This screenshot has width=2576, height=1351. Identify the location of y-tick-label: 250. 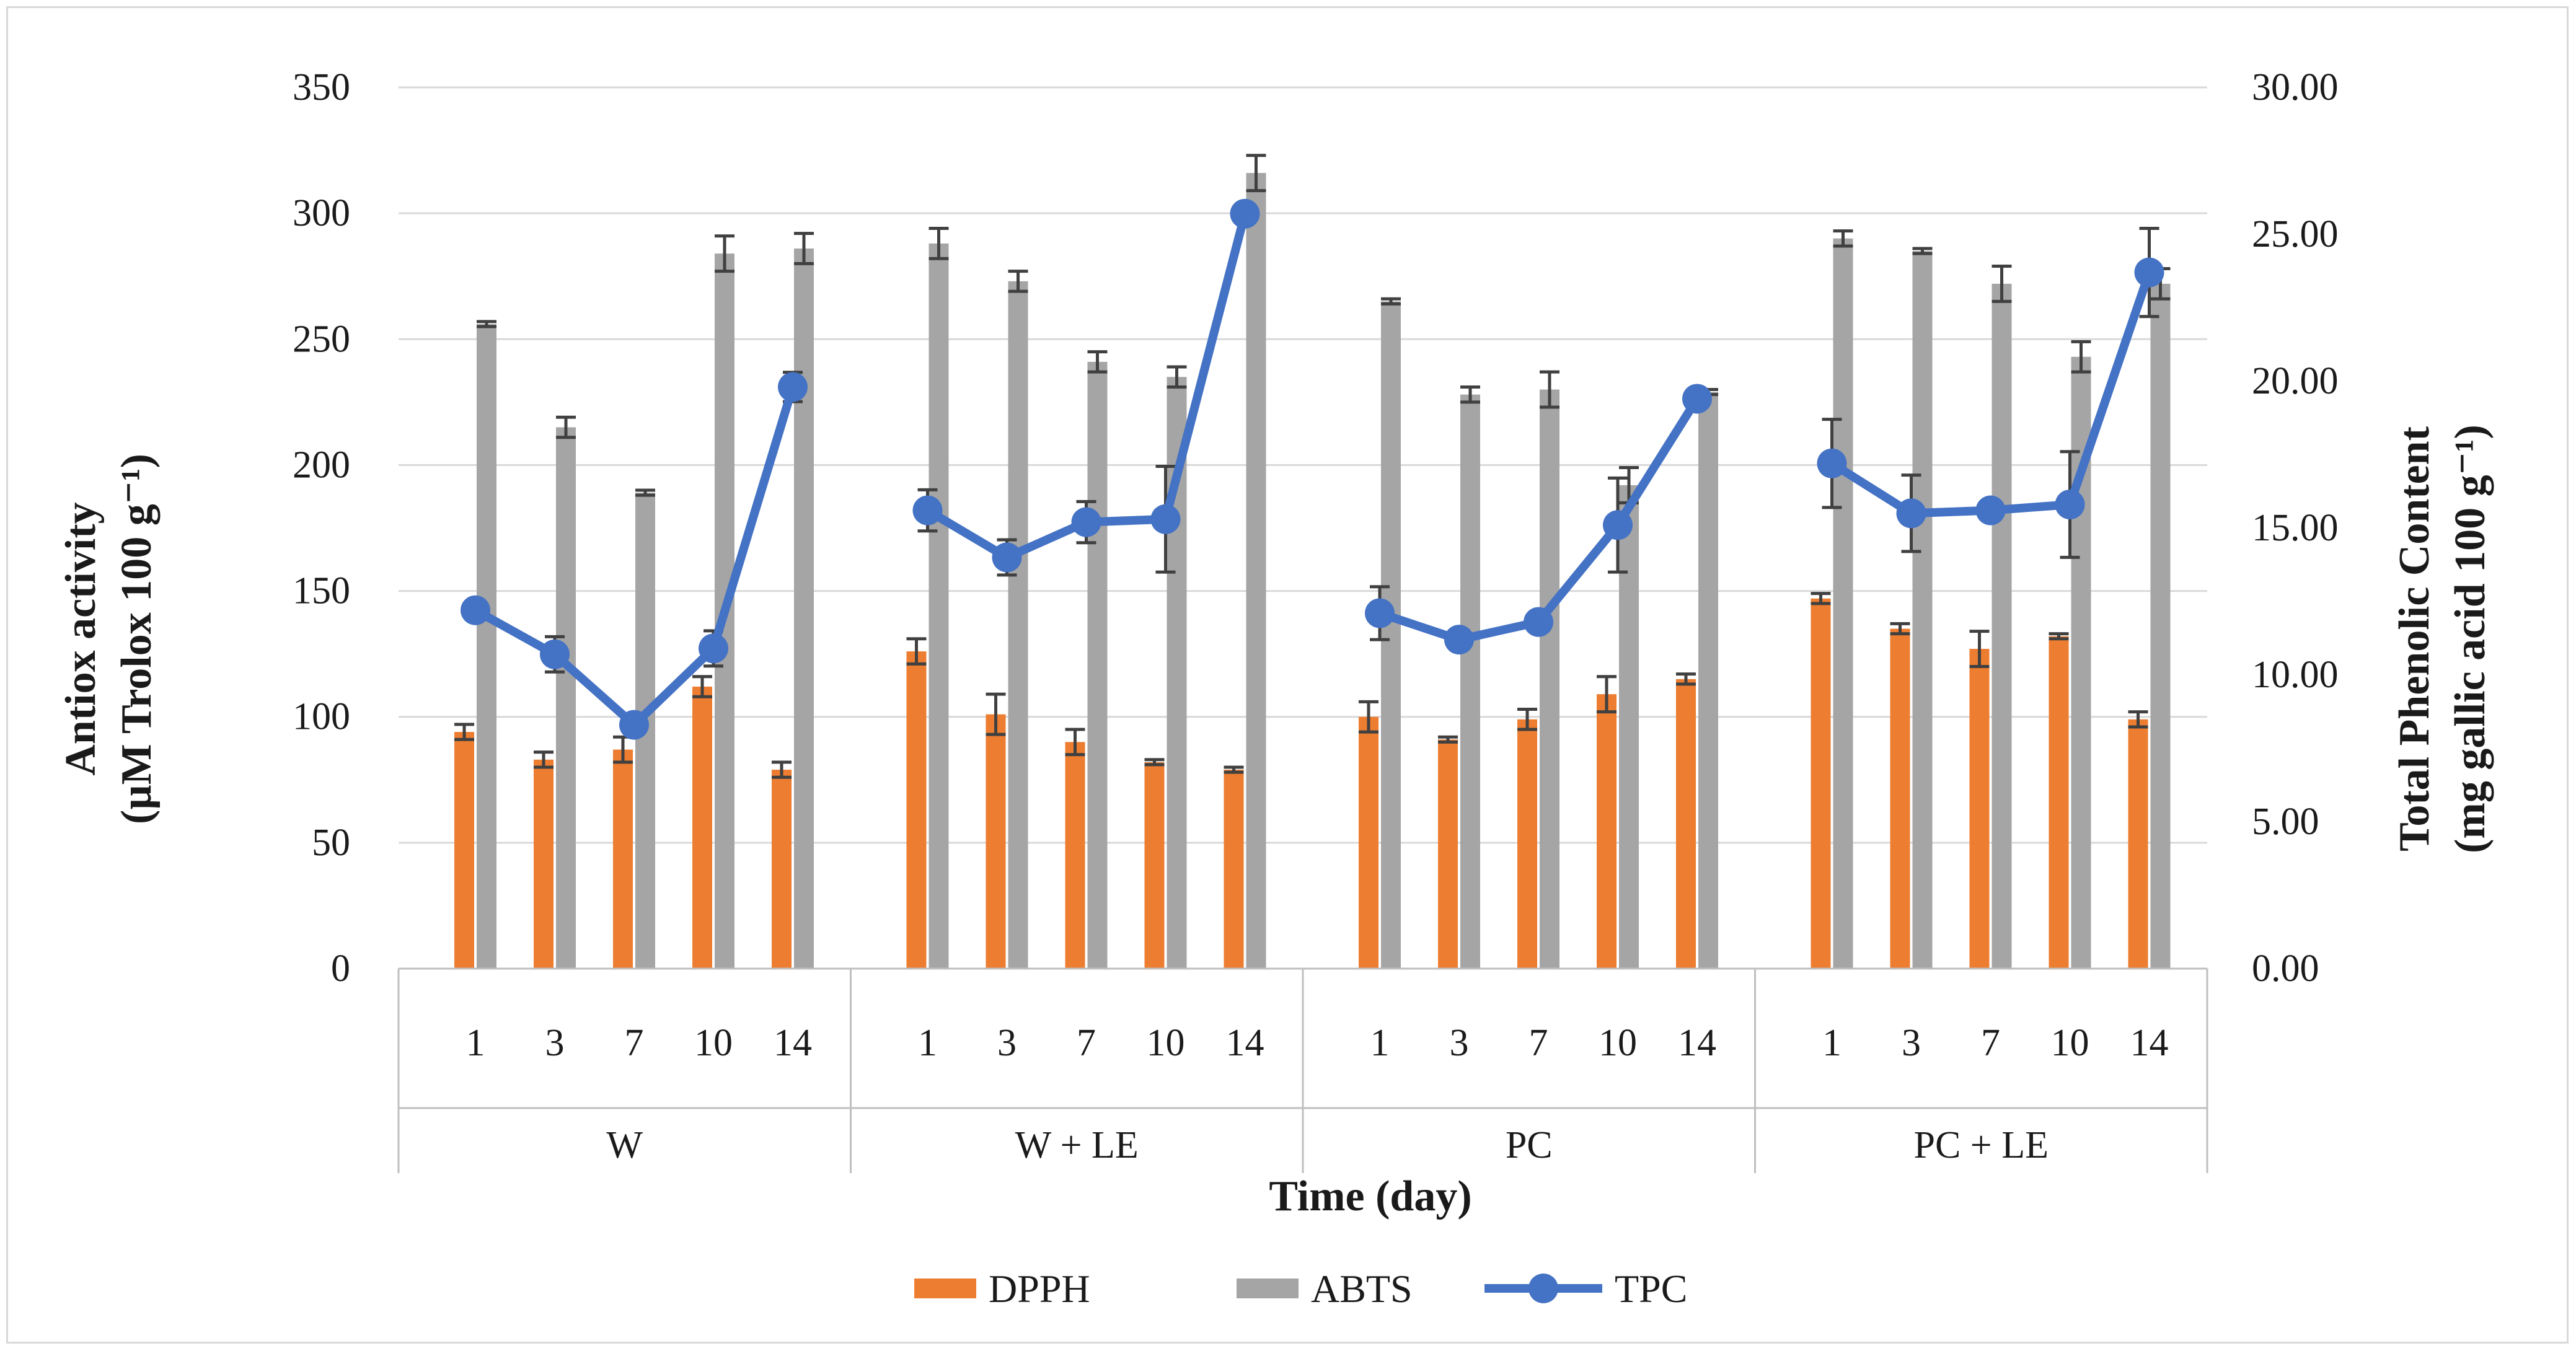
(321, 339).